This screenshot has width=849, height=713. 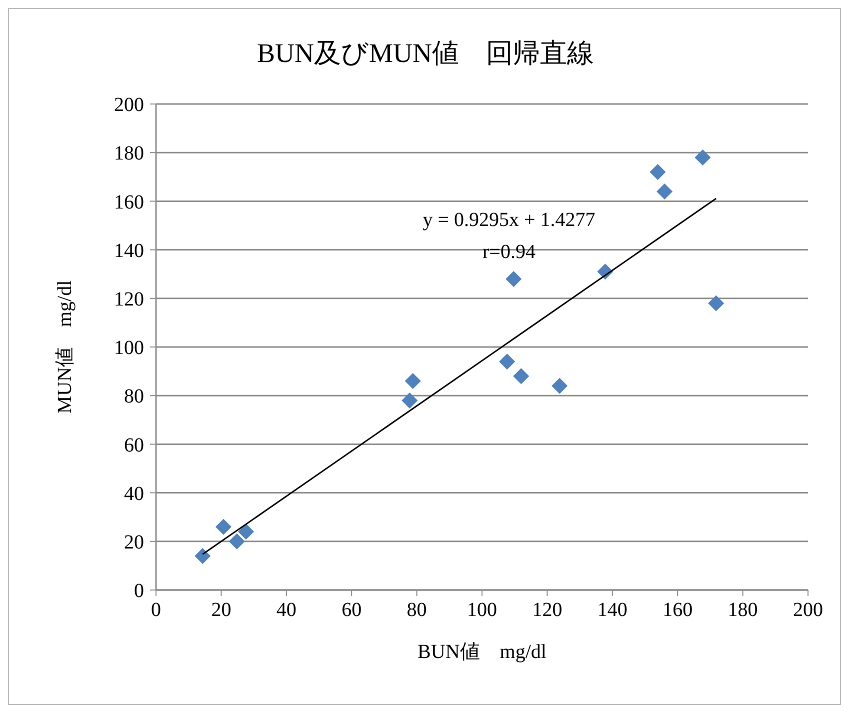 I want to click on y-axis-title: MUN値 mg/dl, so click(x=65, y=347).